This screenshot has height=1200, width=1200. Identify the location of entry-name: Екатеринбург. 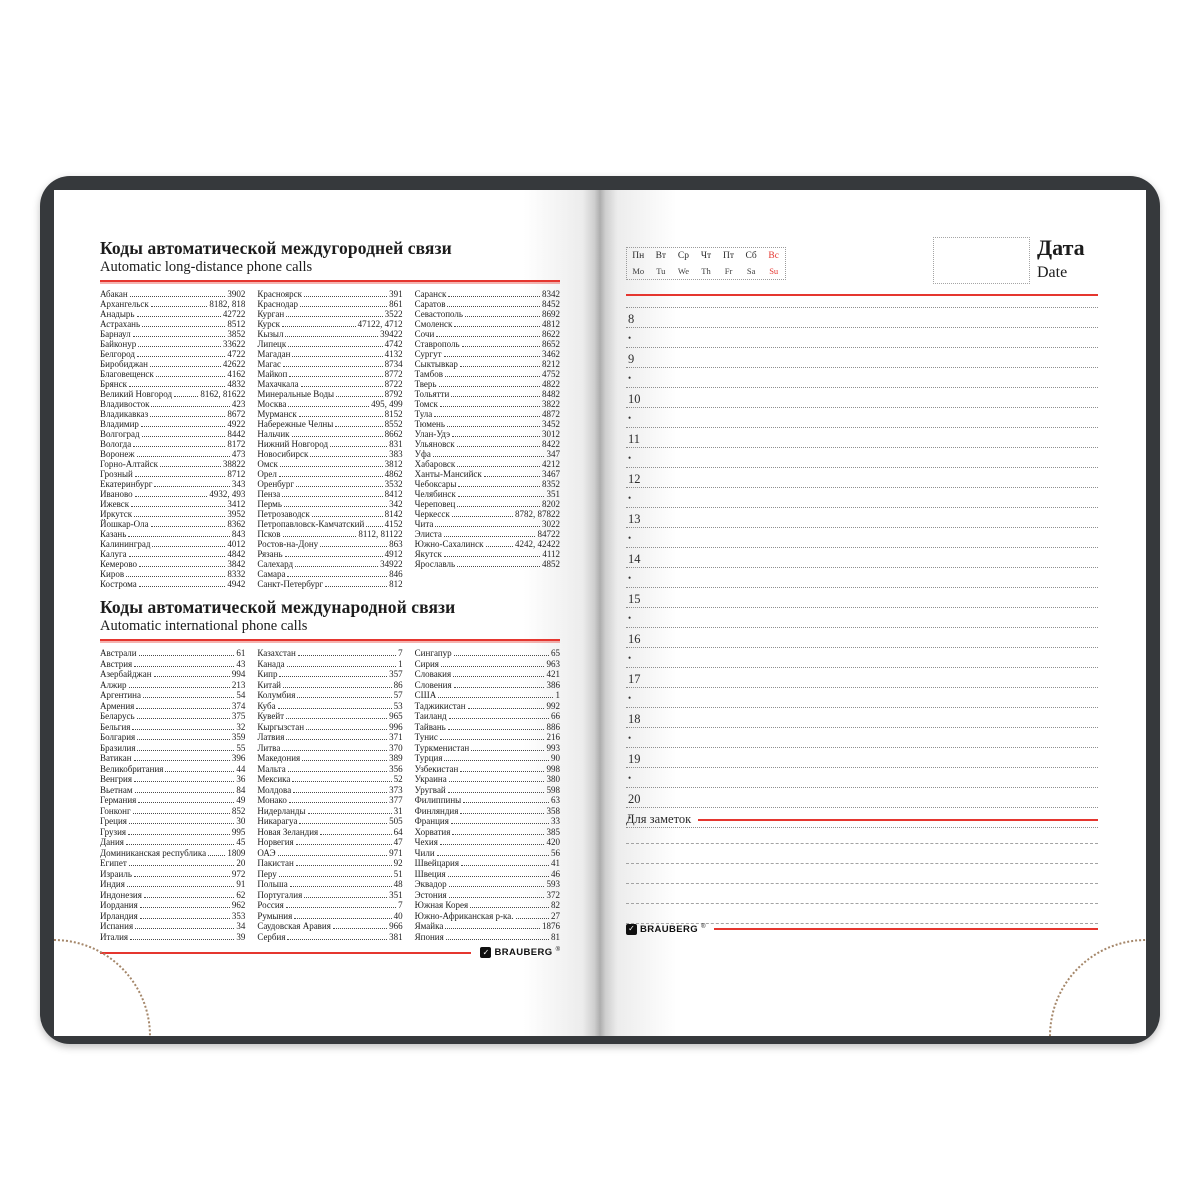
(126, 484).